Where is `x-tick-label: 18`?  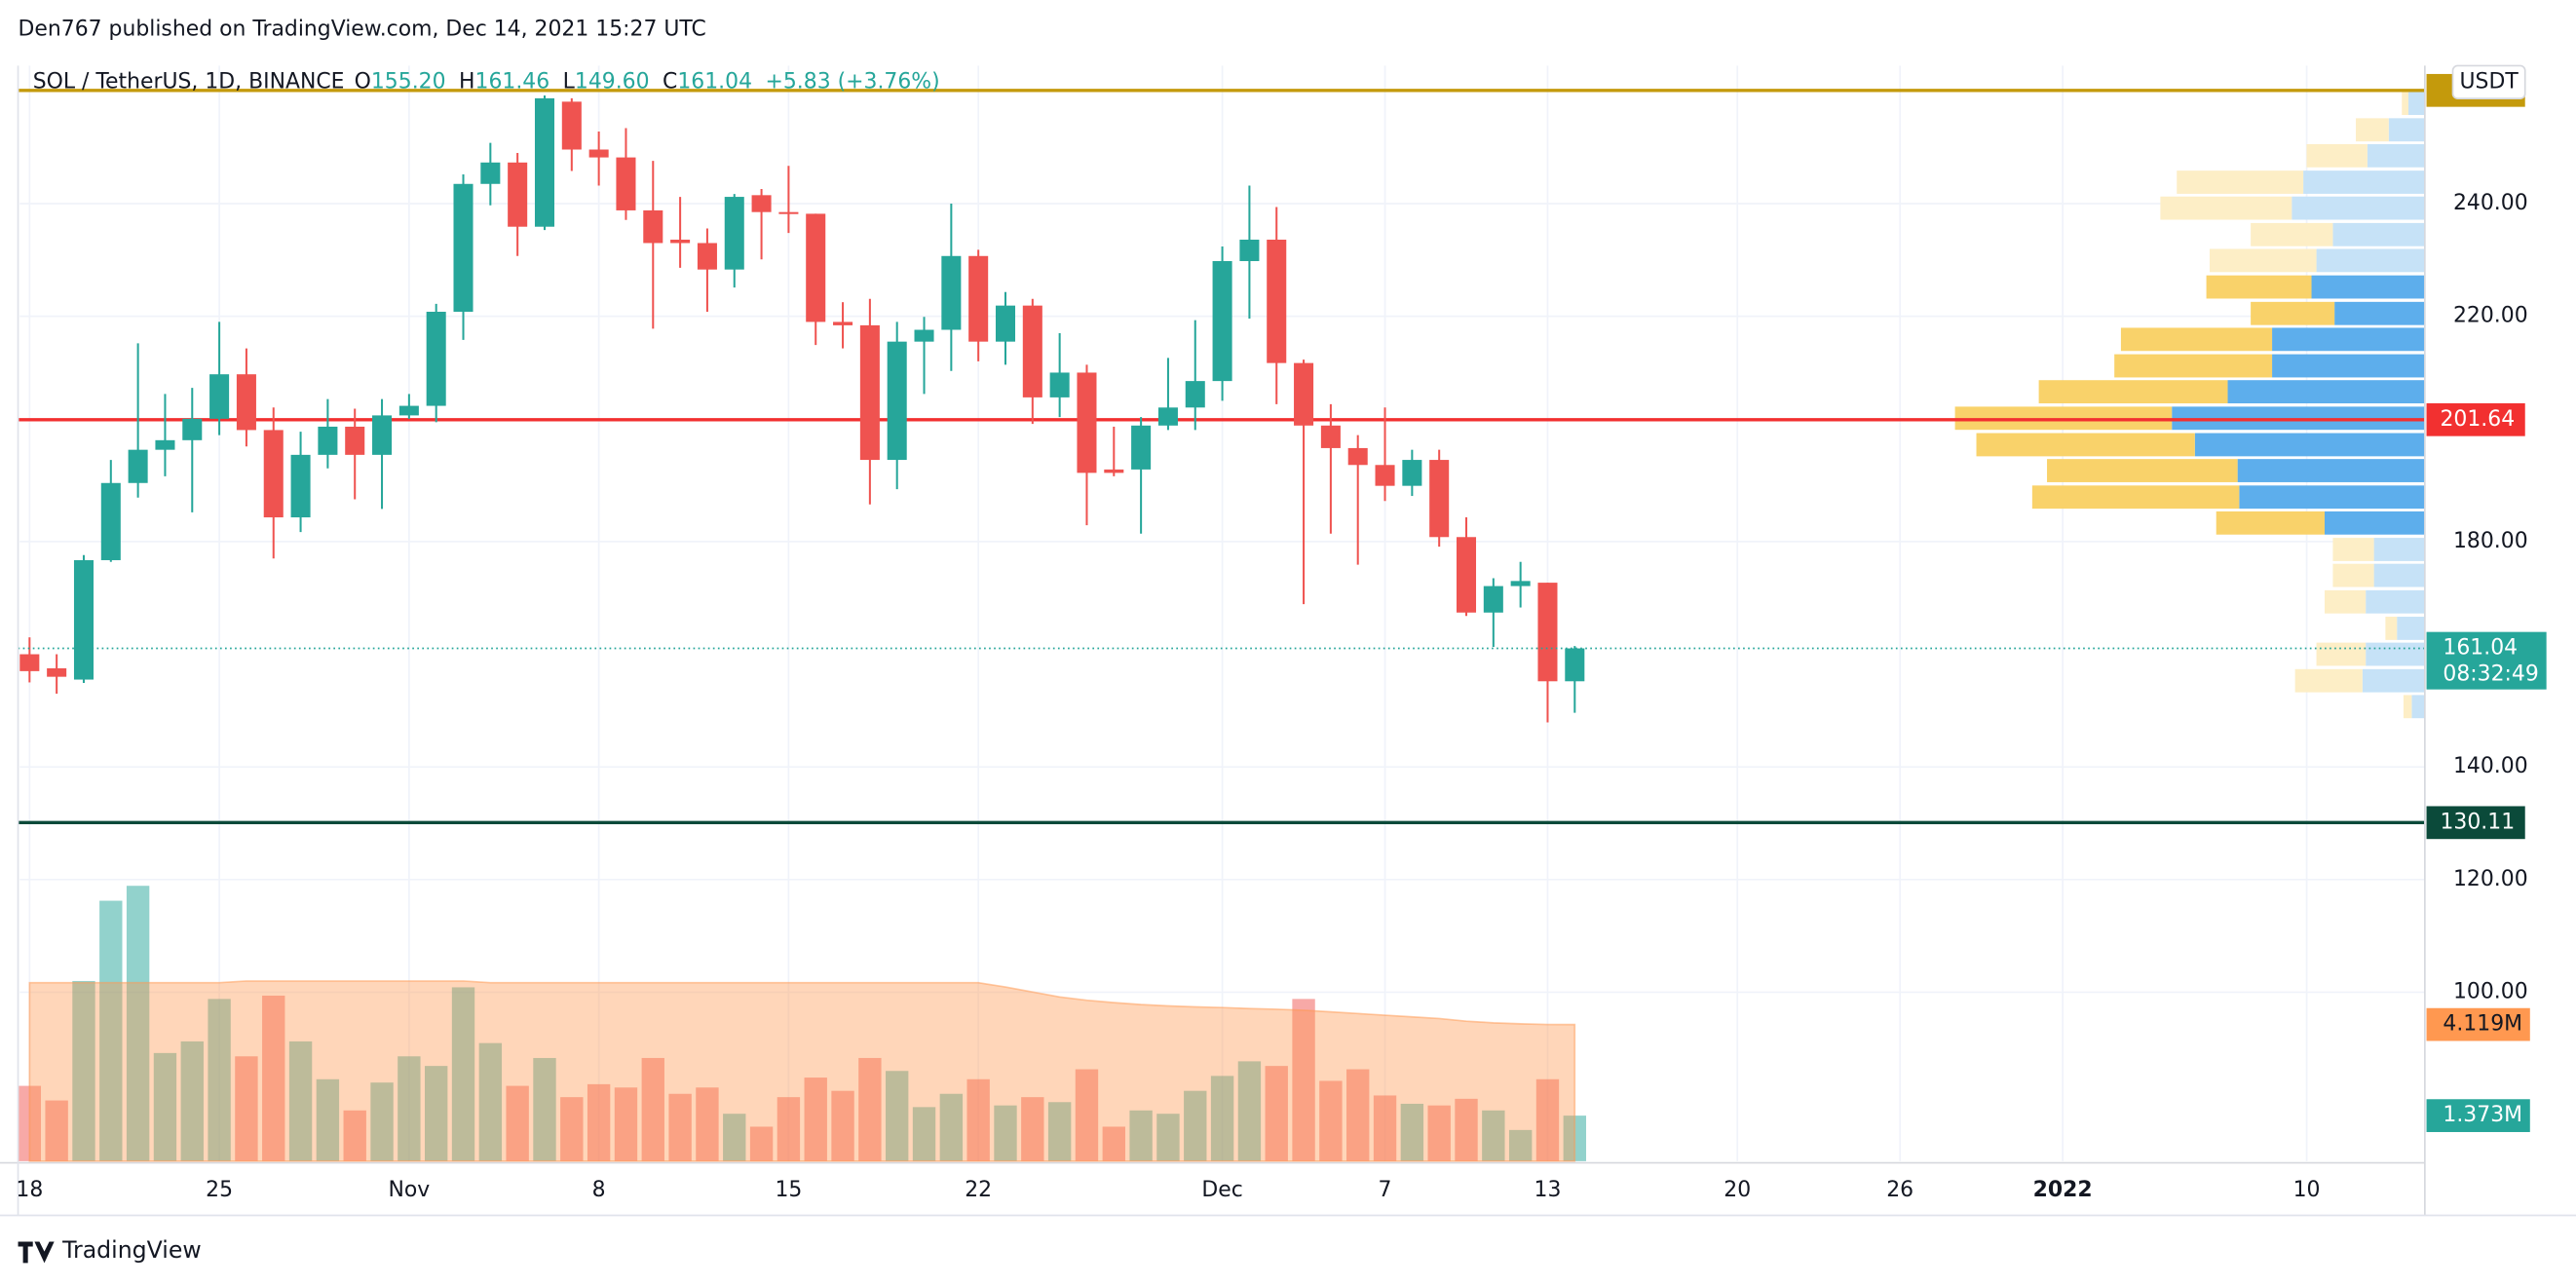 x-tick-label: 18 is located at coordinates (29, 1190).